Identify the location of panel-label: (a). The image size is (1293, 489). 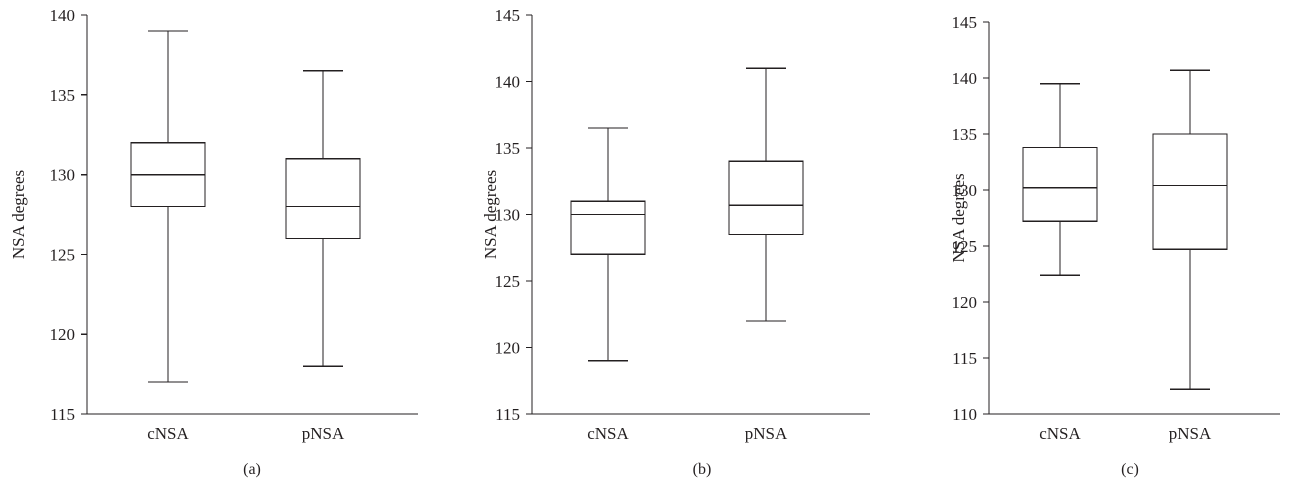
(252, 469).